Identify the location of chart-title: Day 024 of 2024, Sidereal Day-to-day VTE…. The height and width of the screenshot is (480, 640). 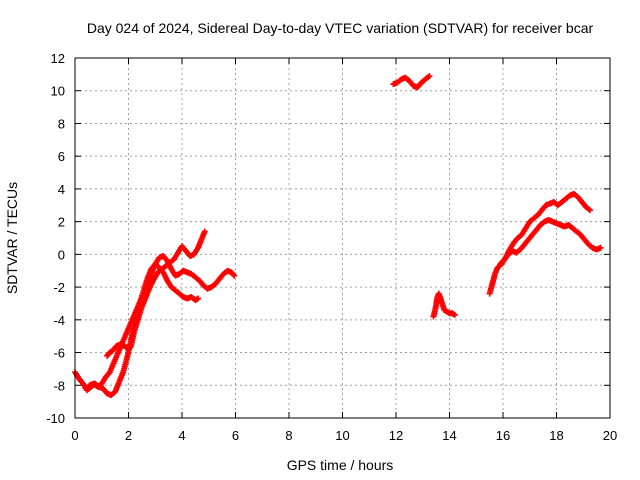
(340, 28).